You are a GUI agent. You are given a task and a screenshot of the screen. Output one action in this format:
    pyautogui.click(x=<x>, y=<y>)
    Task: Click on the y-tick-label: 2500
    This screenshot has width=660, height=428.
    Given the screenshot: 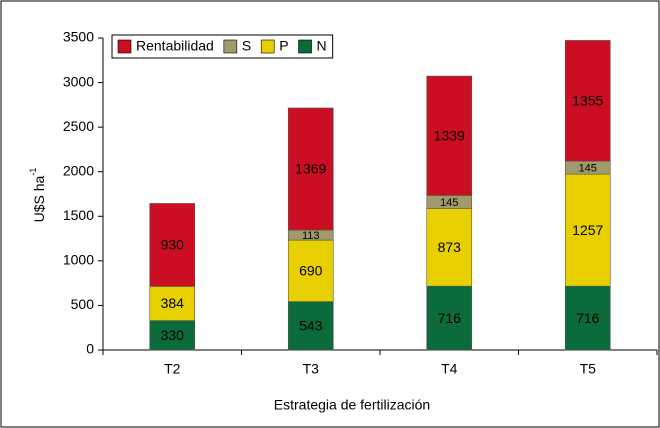 What is the action you would take?
    pyautogui.click(x=78, y=126)
    